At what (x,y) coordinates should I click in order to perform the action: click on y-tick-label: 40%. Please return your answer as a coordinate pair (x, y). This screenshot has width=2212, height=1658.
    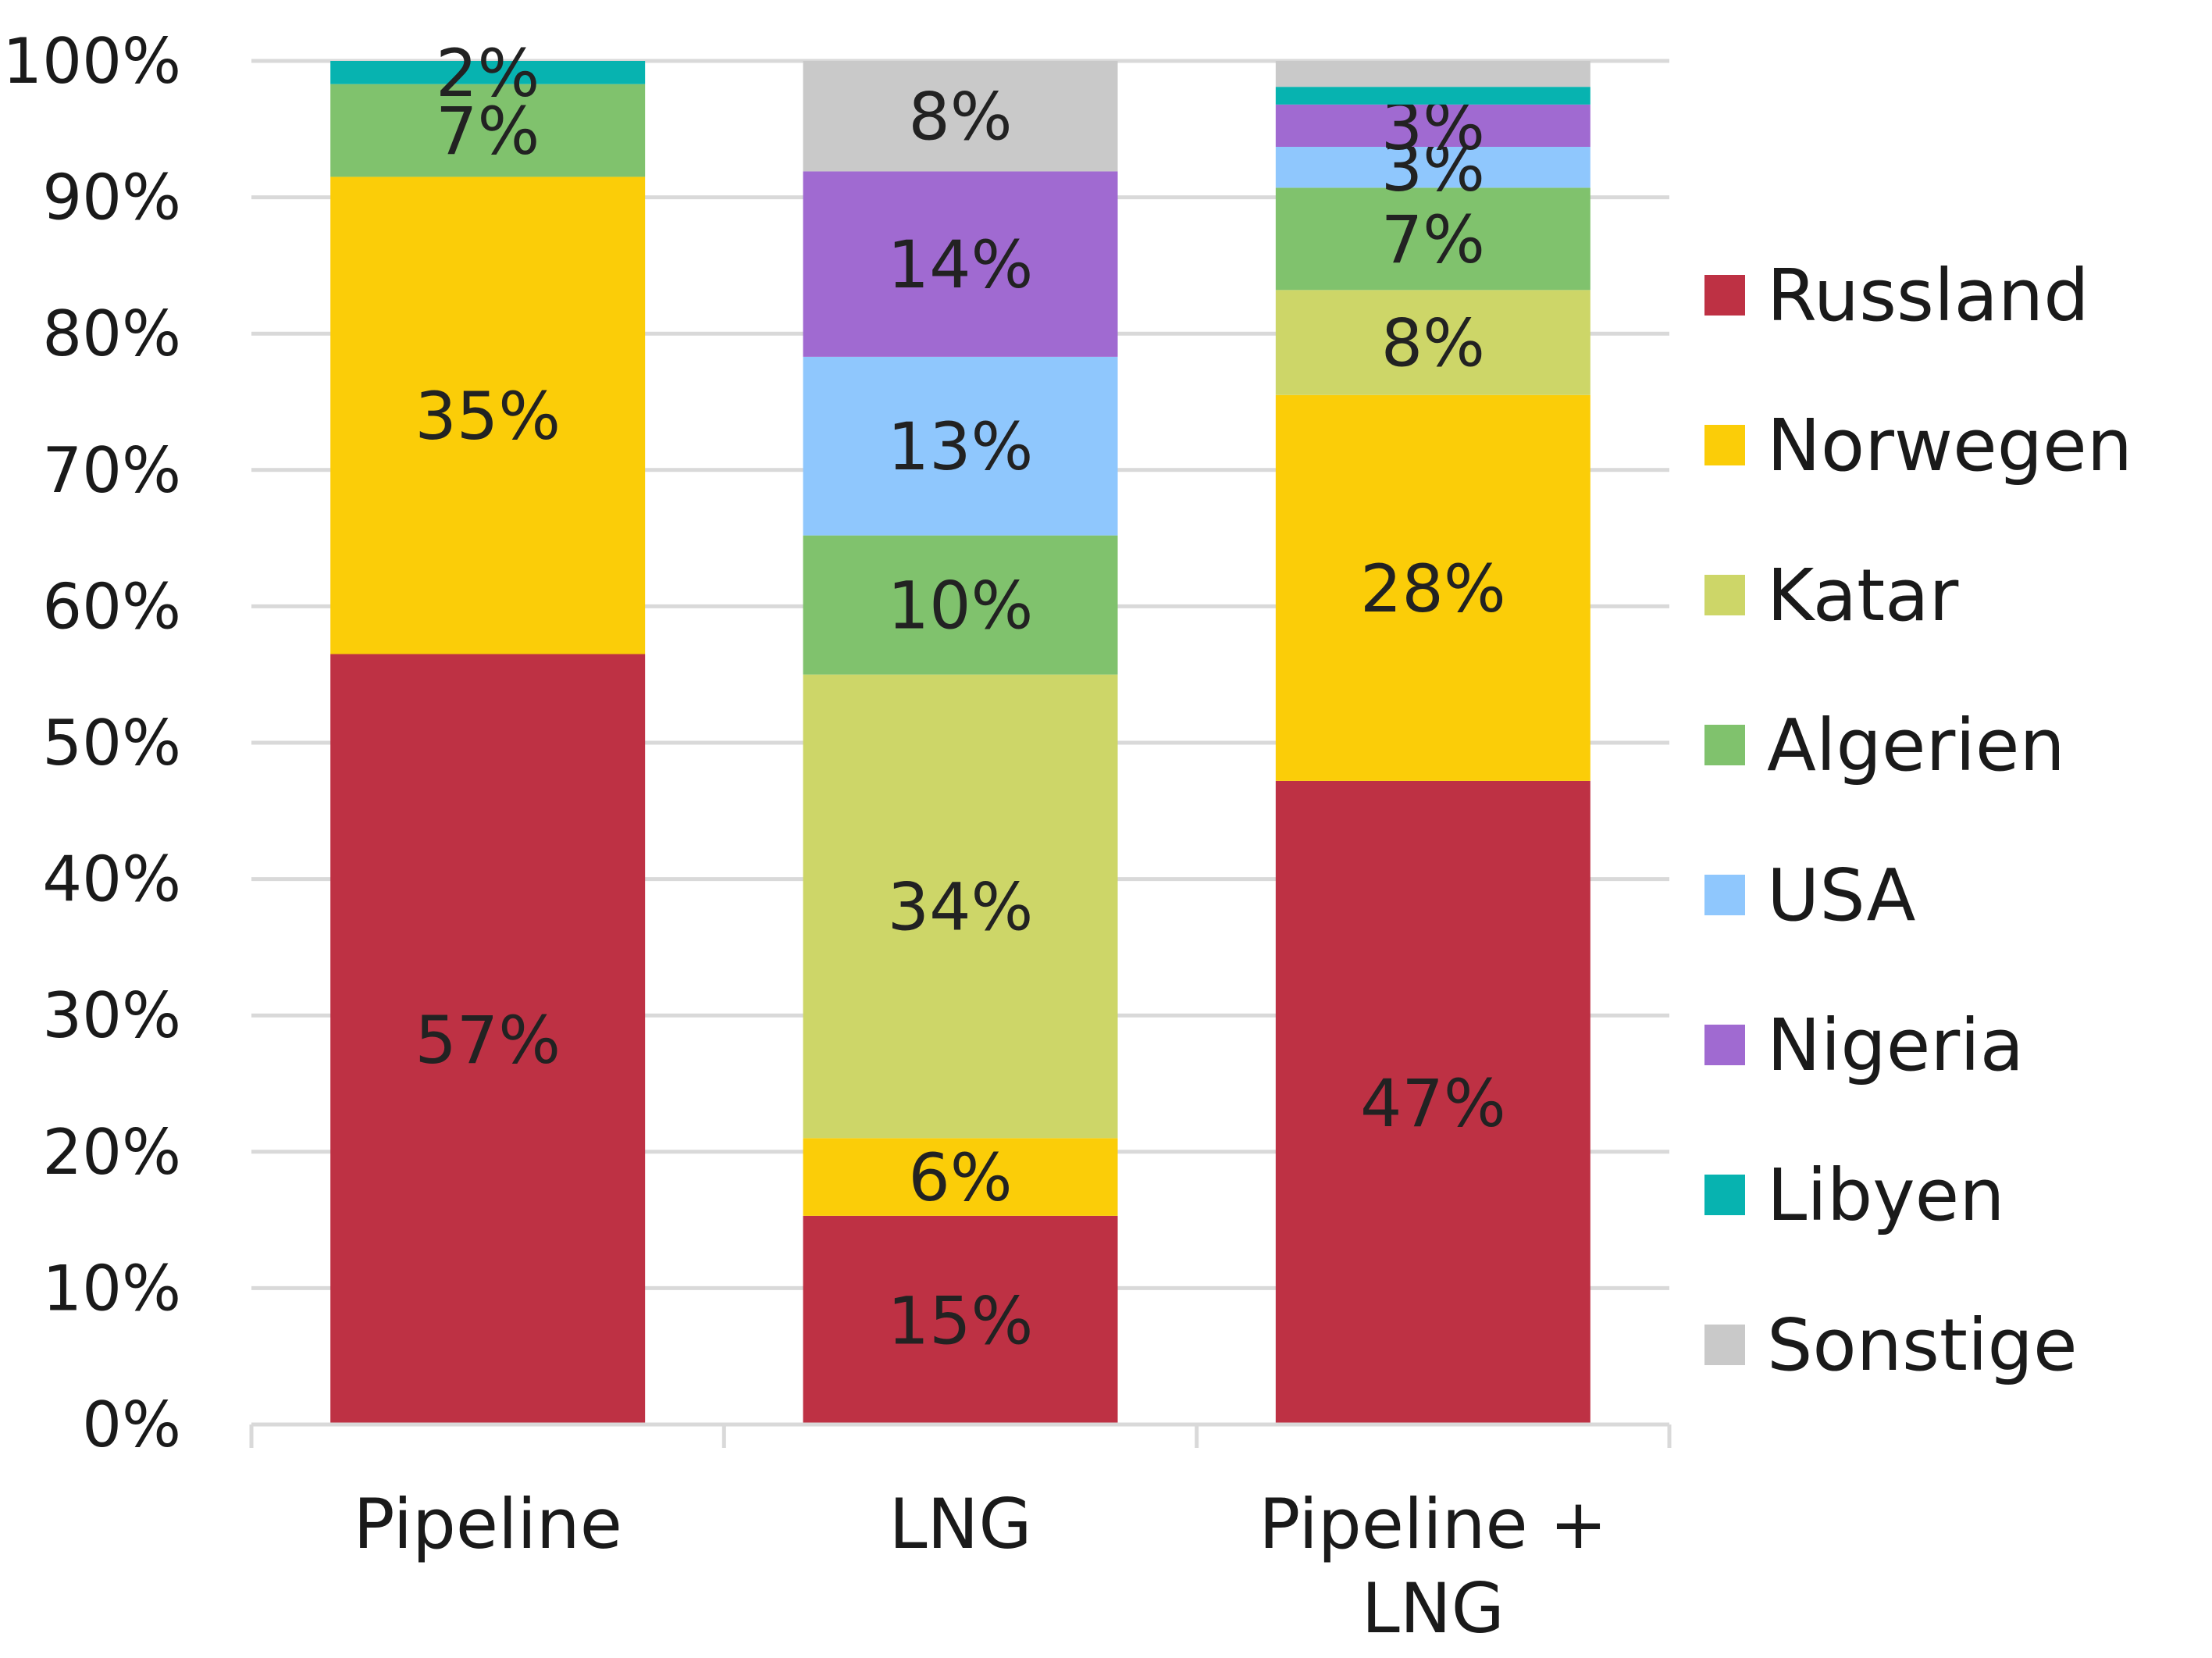
    Looking at the image, I should click on (112, 879).